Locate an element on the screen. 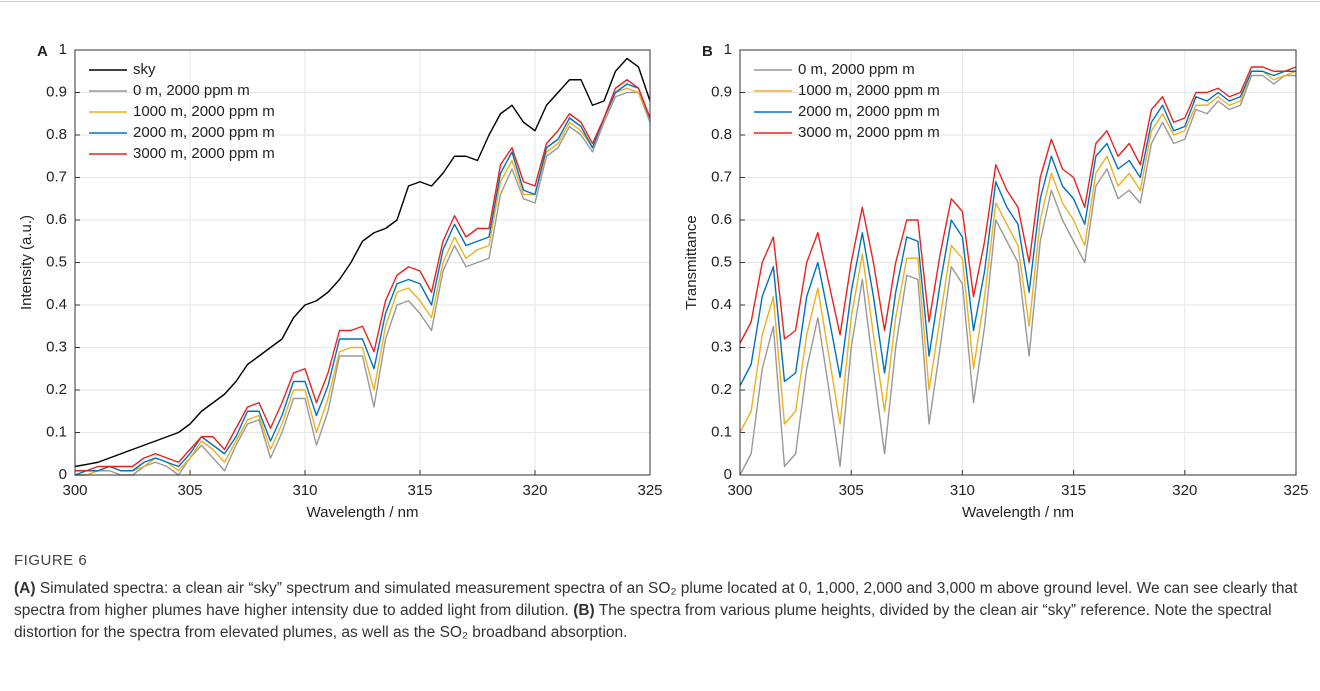 Image resolution: width=1320 pixels, height=691 pixels. y-axis-label: Intensity (a.u.) is located at coordinates (26, 262).